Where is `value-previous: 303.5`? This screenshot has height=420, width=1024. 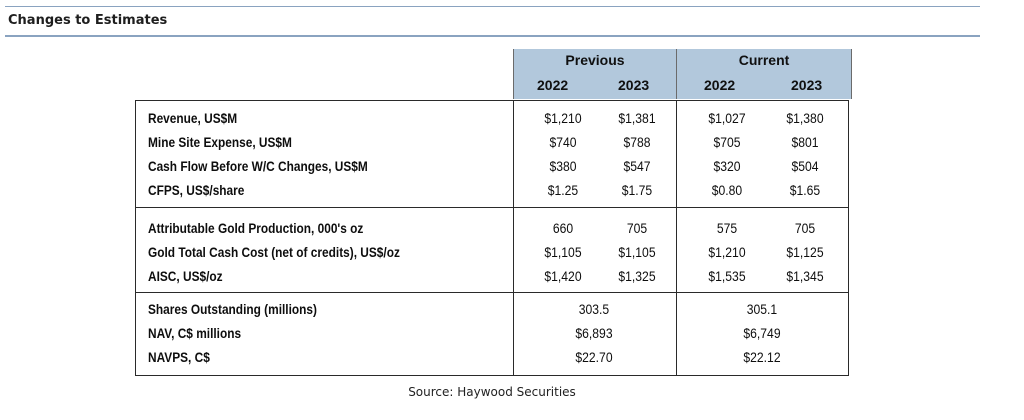 value-previous: 303.5 is located at coordinates (594, 309).